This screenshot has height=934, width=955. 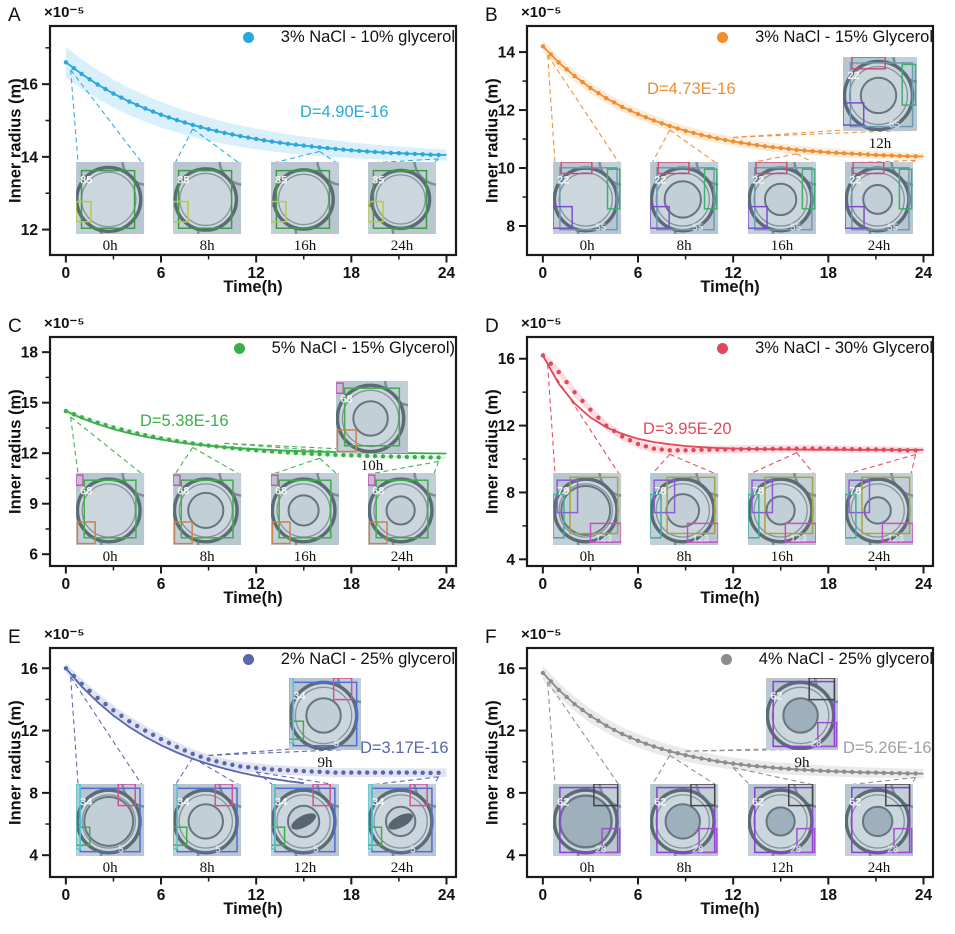 I want to click on legend-label: 2% NaCl - 25% glycerol, so click(x=367, y=659).